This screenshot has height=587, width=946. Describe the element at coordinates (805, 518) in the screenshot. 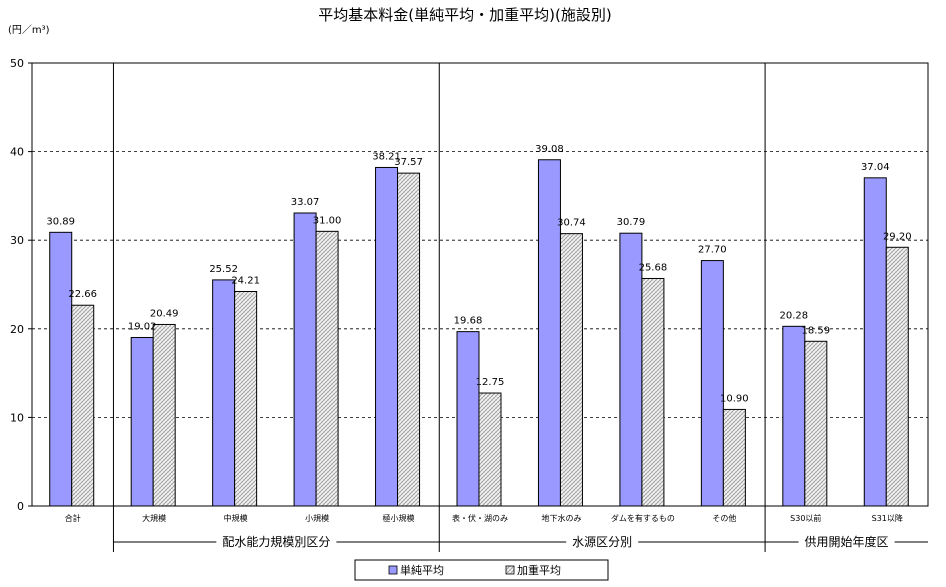

I see `category-label: S30以前` at that location.